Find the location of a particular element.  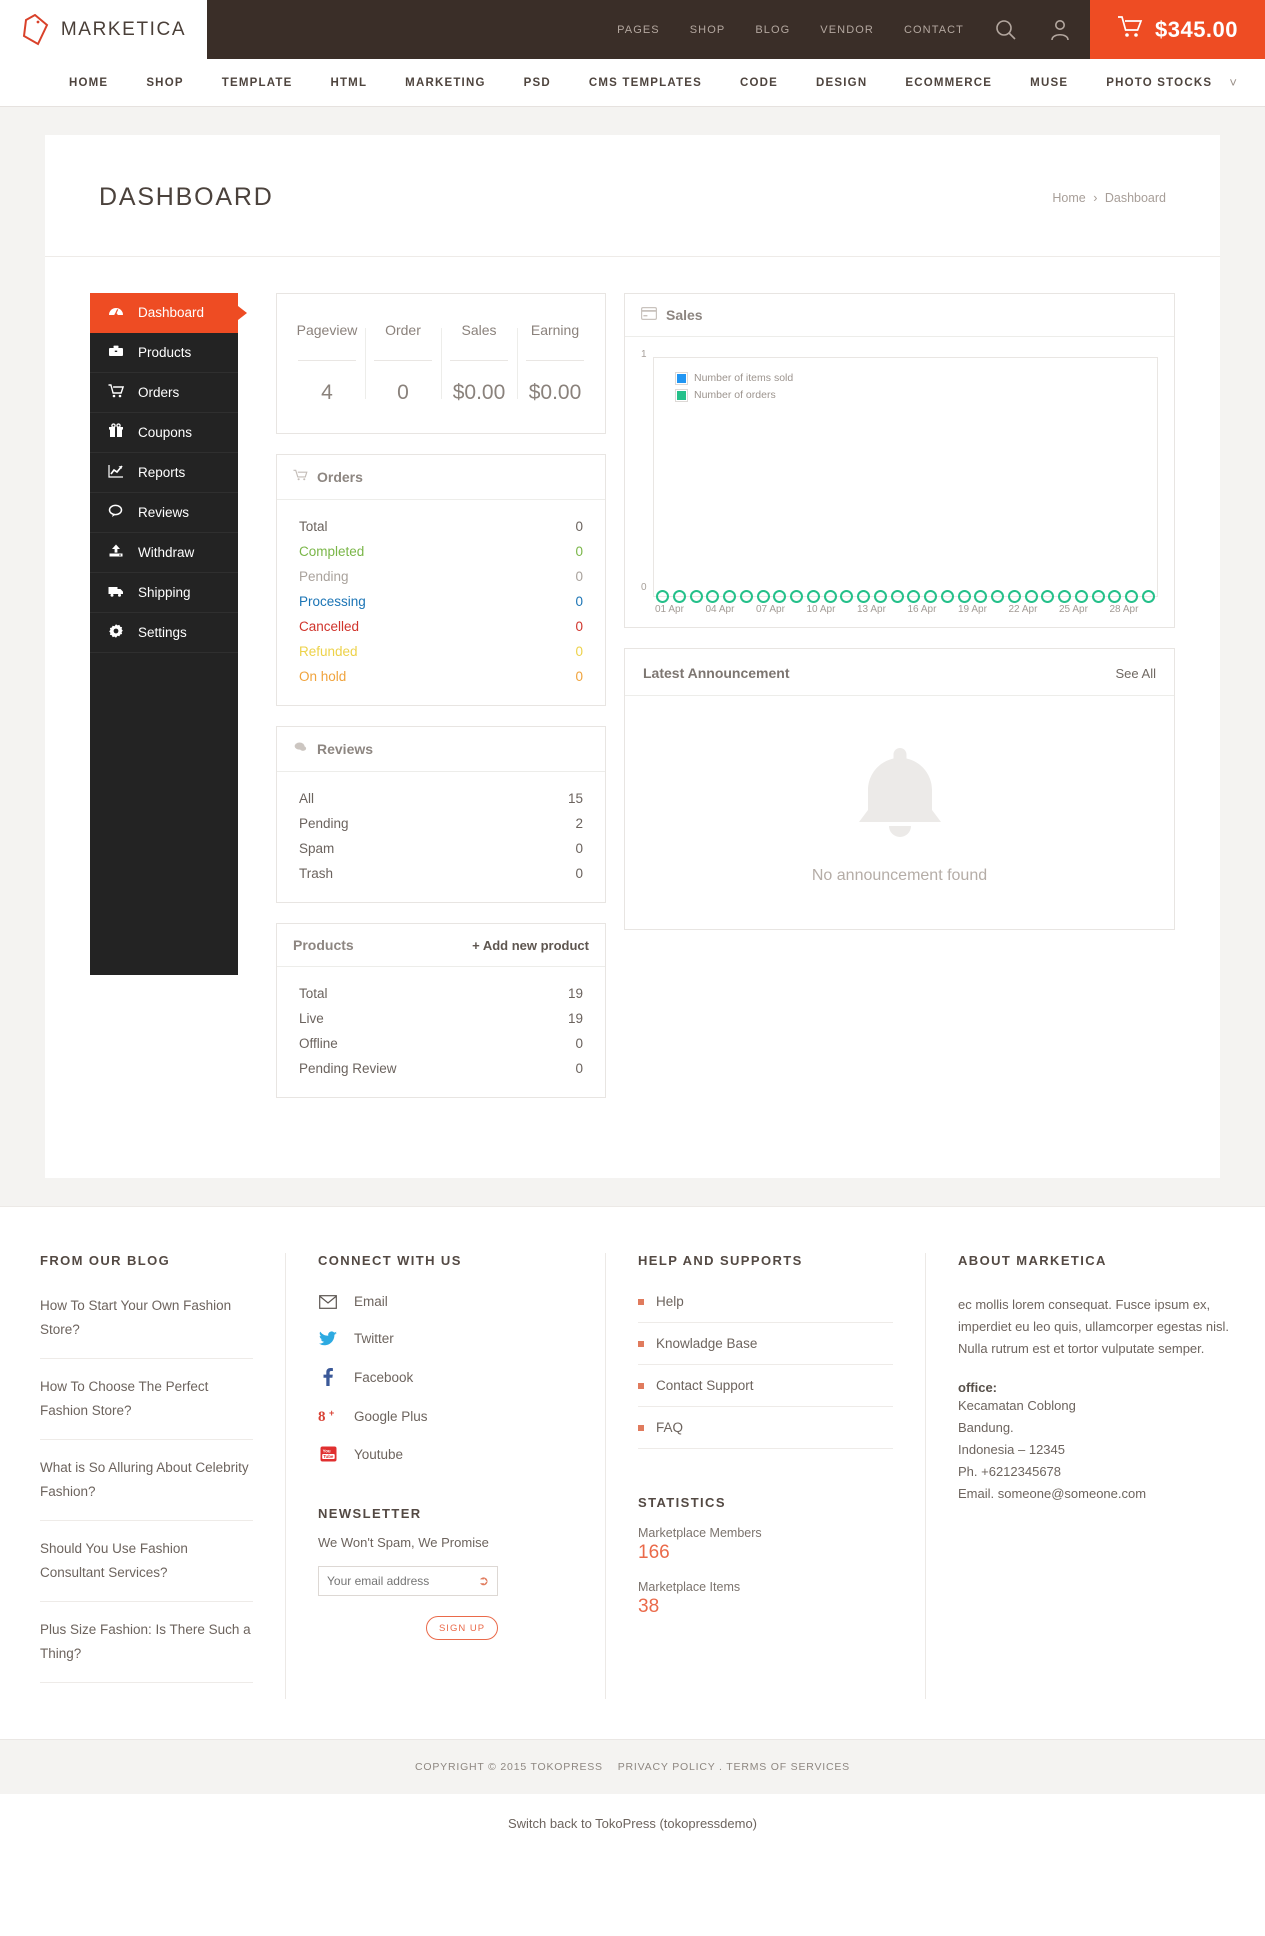

chevron-down-icon: ˅ is located at coordinates (1233, 82).